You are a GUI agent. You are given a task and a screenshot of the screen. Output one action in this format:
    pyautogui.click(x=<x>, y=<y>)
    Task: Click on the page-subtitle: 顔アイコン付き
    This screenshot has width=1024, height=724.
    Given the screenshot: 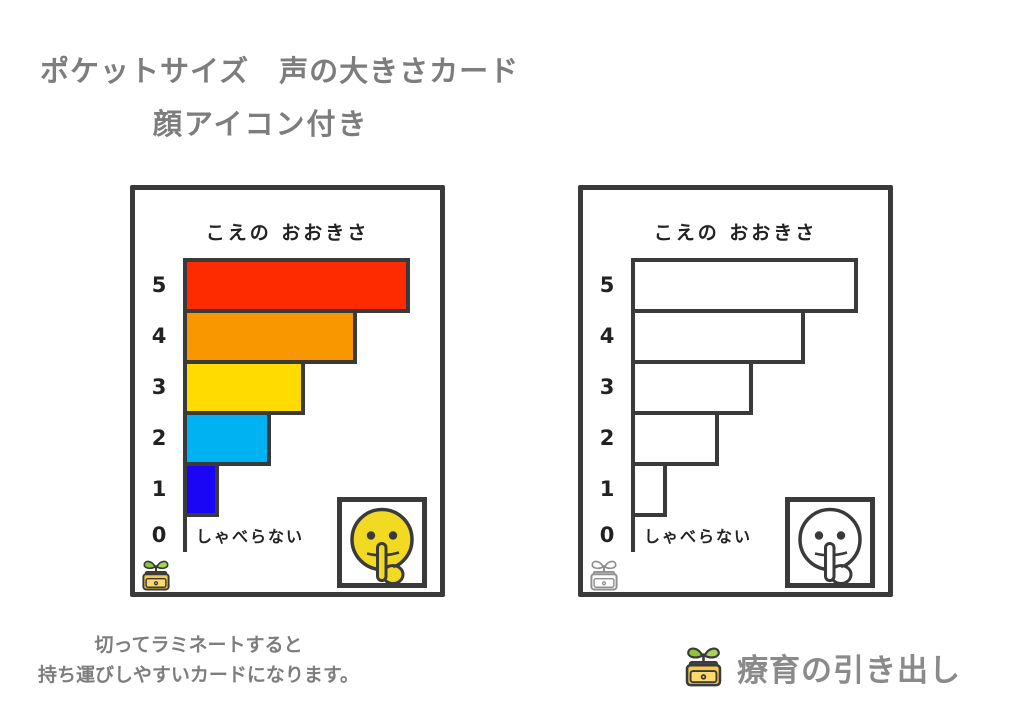 What is the action you would take?
    pyautogui.click(x=261, y=124)
    